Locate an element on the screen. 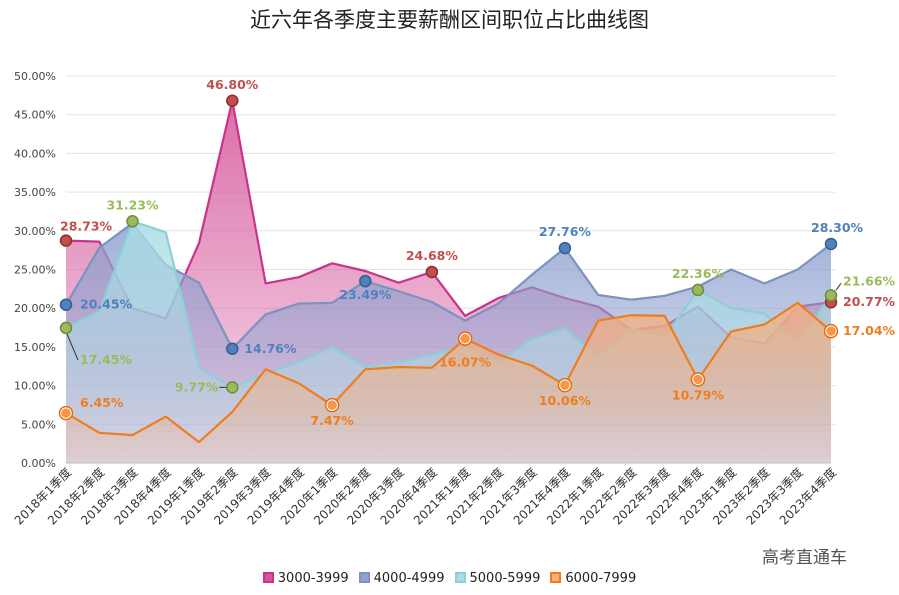 The height and width of the screenshot is (595, 899). x-tick-label: 2023年3季度 is located at coordinates (774, 496).